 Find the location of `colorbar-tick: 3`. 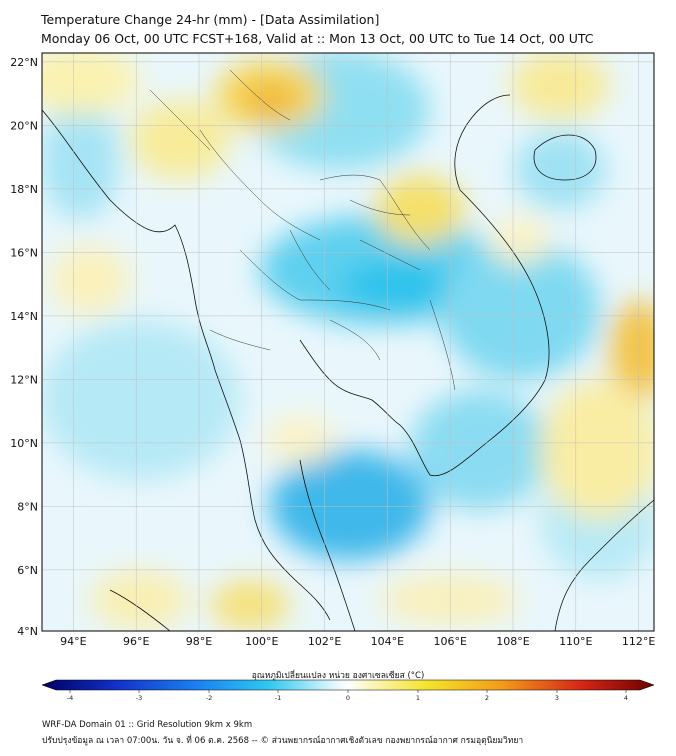

colorbar-tick: 3 is located at coordinates (557, 698).